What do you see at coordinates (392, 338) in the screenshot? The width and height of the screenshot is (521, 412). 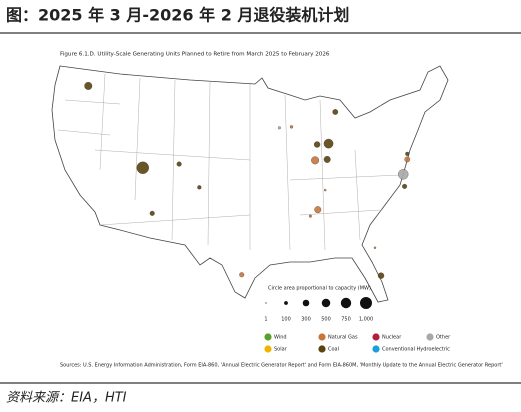 I see `fuel-legend-label: Nuclear` at bounding box center [392, 338].